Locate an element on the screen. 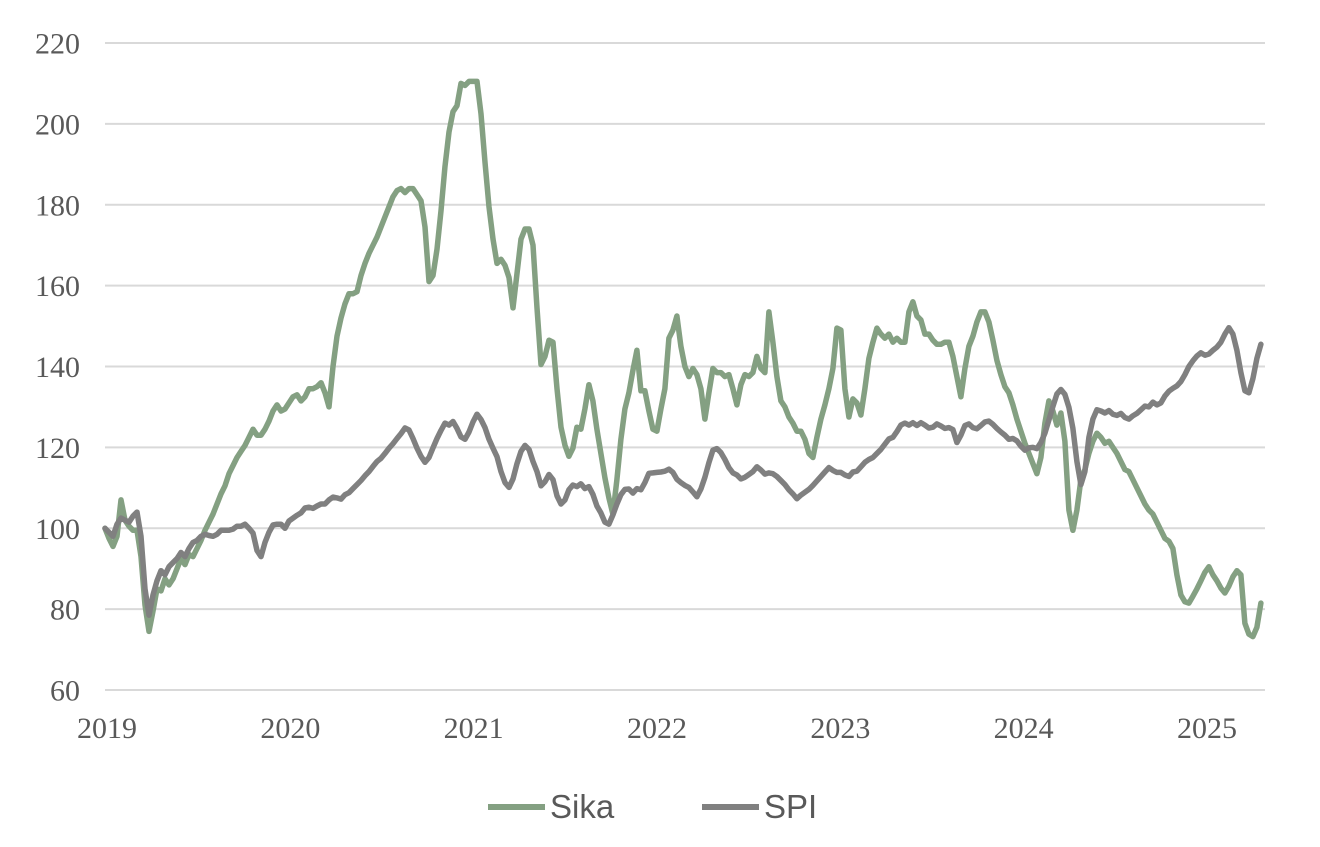  x-tick-label: 2024 is located at coordinates (1024, 728).